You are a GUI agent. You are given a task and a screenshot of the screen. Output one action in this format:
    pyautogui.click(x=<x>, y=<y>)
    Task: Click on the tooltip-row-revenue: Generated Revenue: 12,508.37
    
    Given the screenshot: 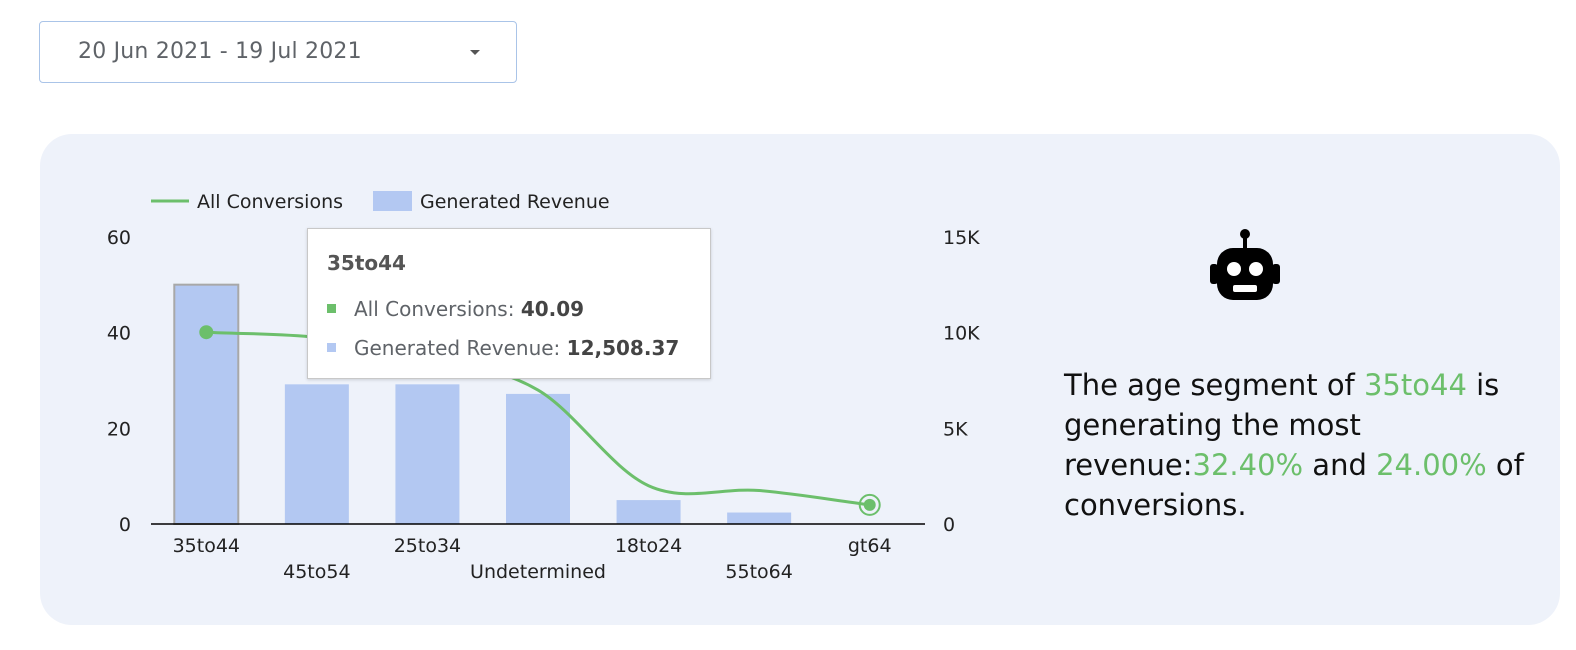 What is the action you would take?
    pyautogui.click(x=503, y=348)
    